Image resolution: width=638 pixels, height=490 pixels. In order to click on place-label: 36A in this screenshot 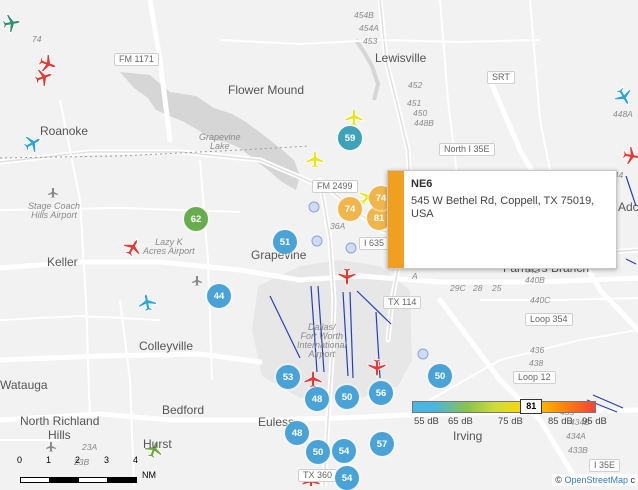, I will do `click(338, 226)`.